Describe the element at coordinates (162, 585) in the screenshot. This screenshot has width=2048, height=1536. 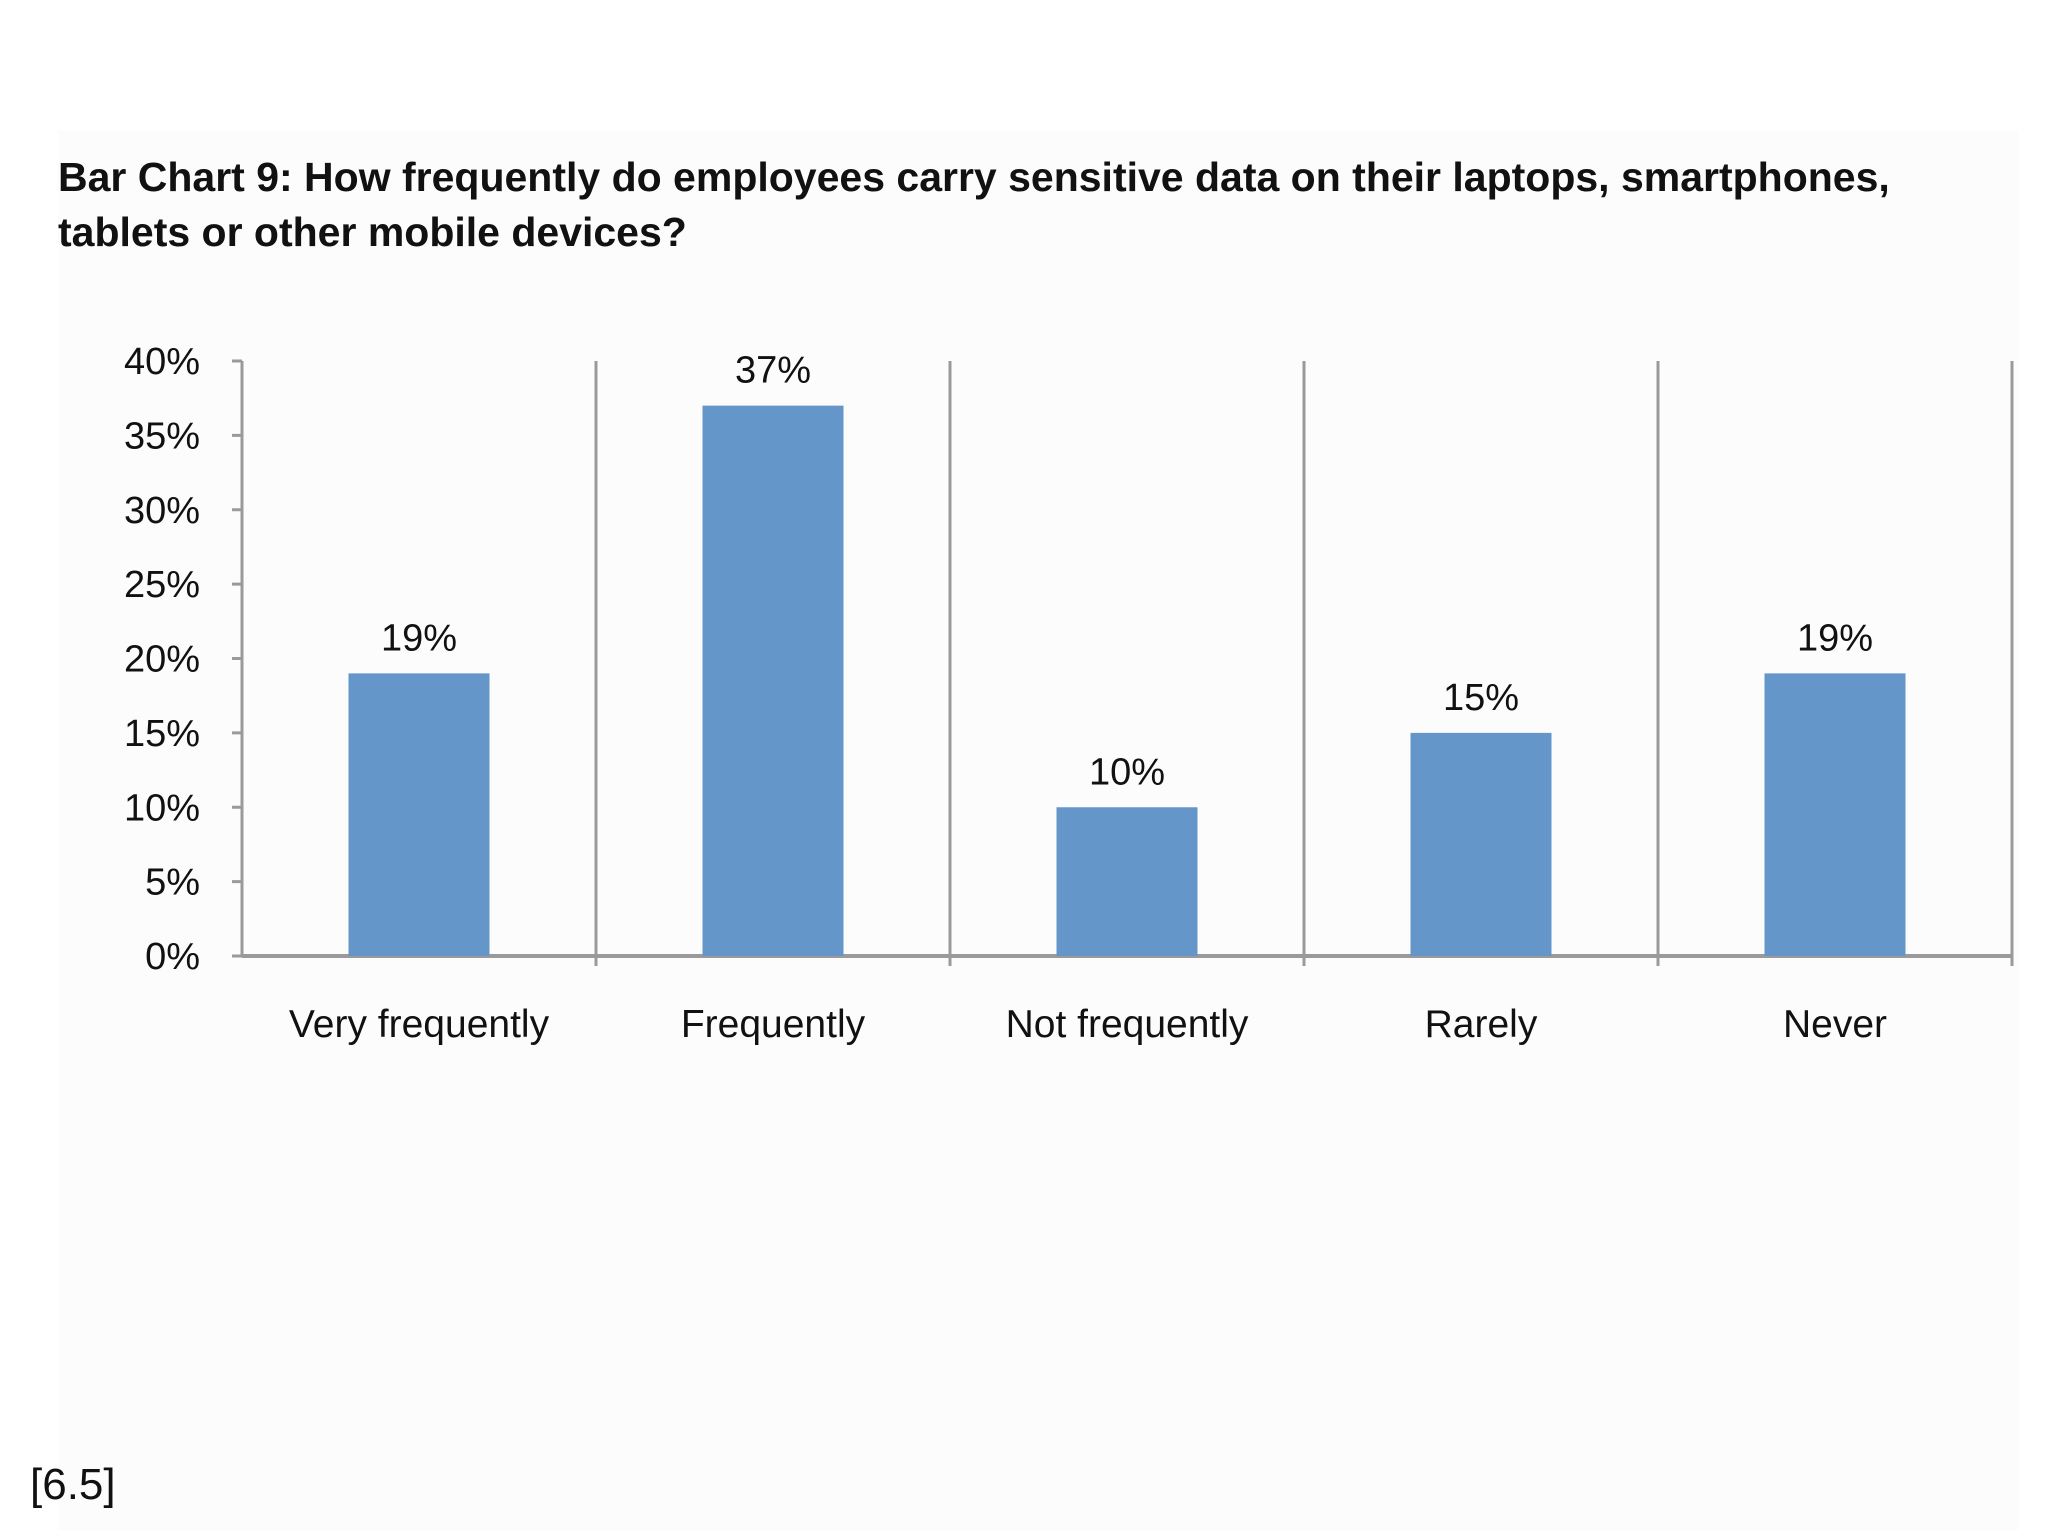
I see `y-tick-label: 25%` at that location.